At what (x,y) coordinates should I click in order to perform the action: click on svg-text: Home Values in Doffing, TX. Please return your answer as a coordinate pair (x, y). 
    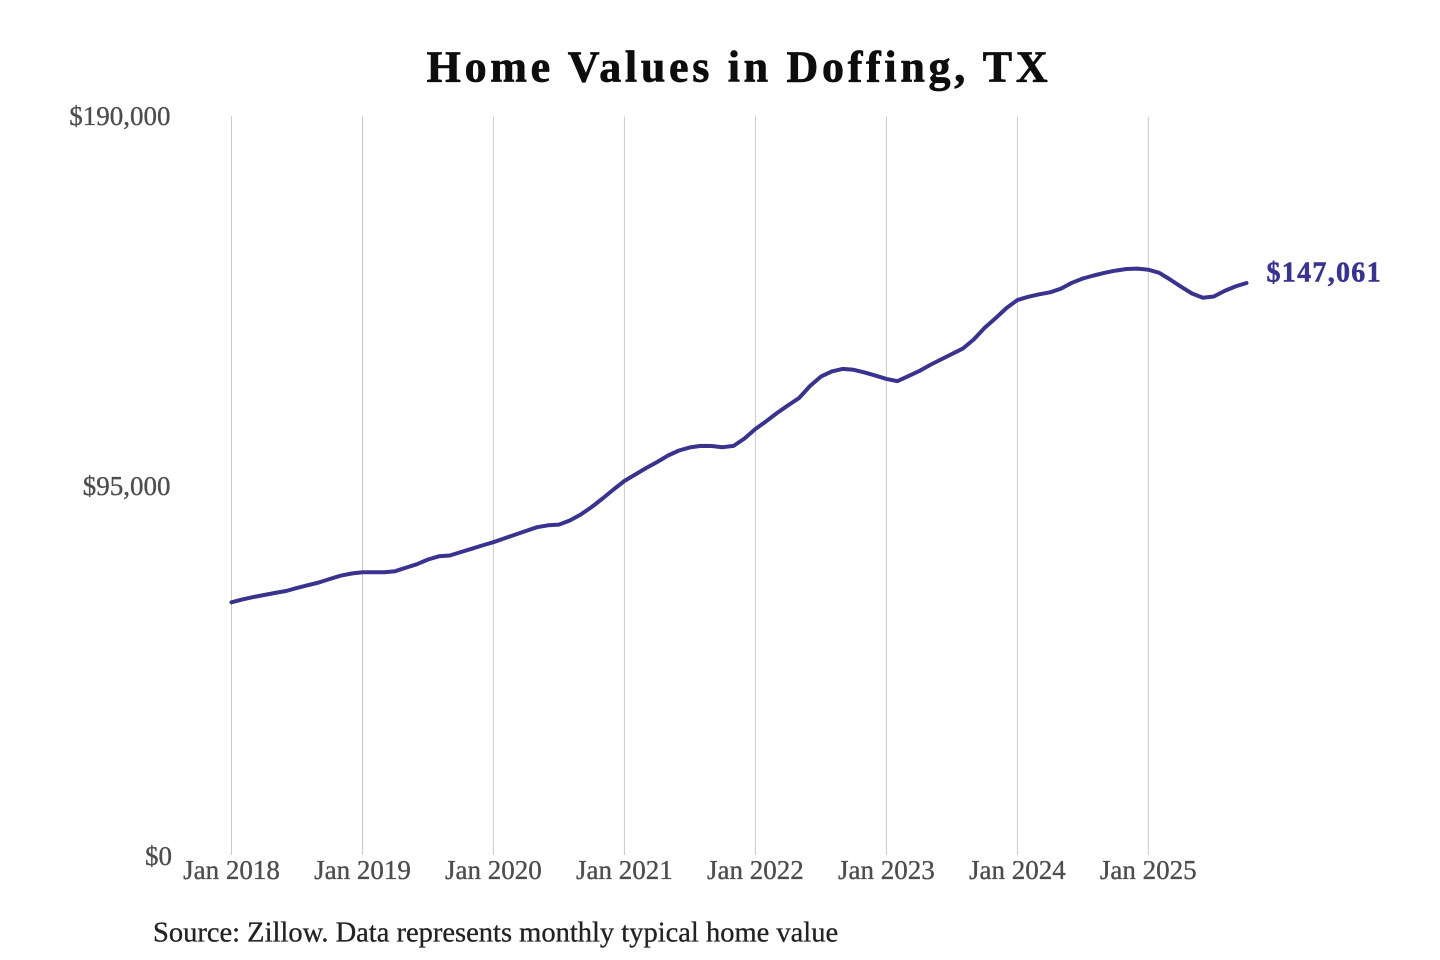
    Looking at the image, I should click on (739, 67).